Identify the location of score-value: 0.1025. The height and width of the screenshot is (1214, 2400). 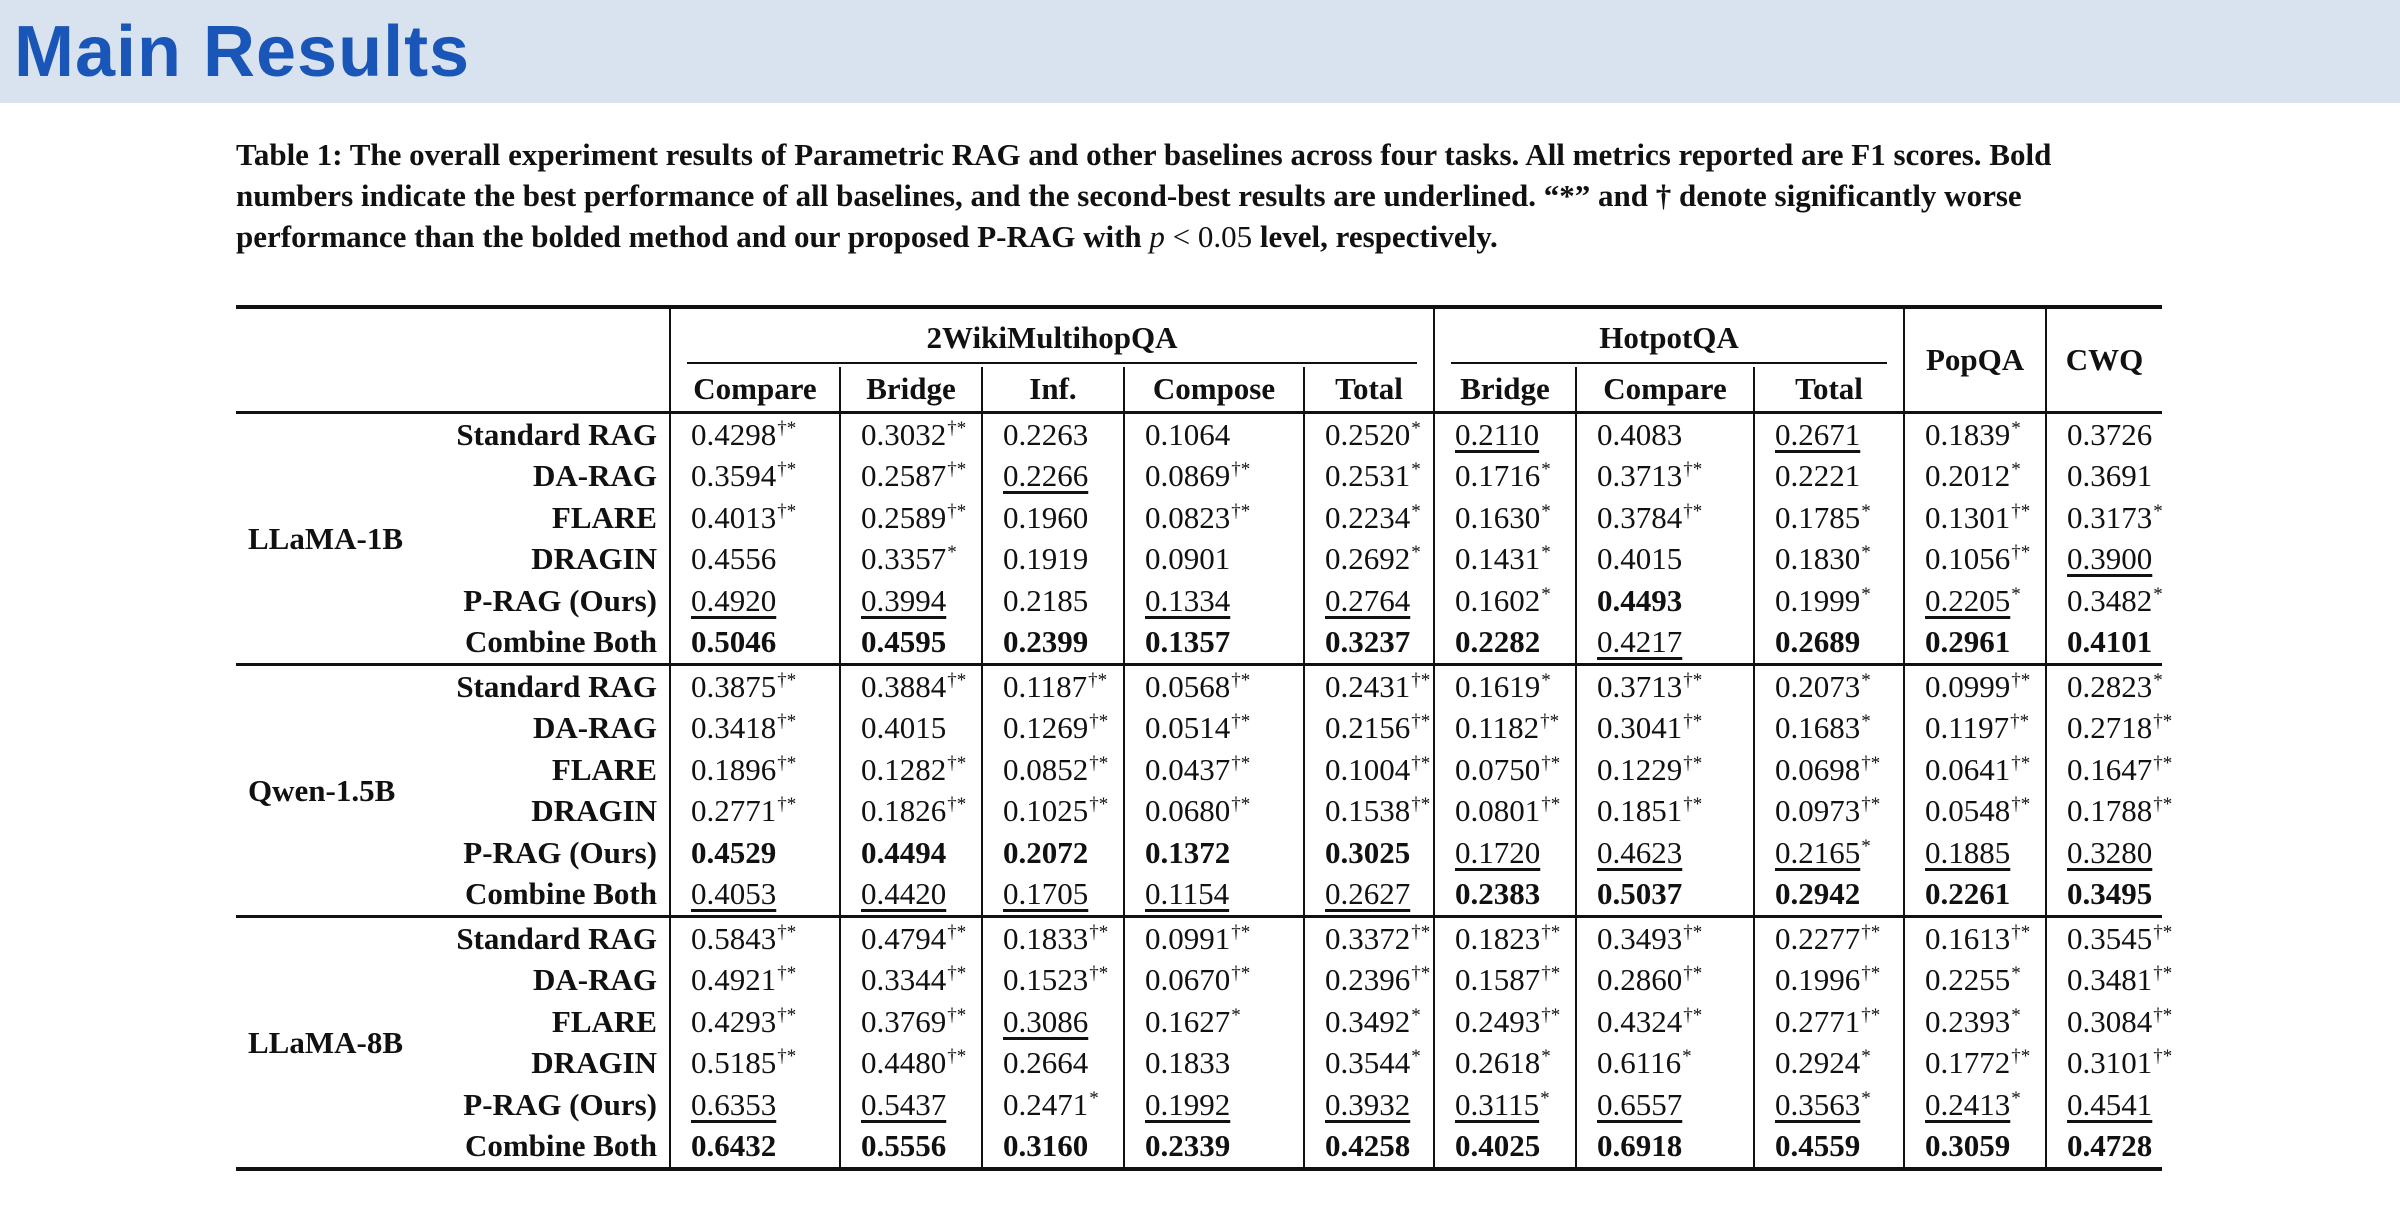
(1046, 811).